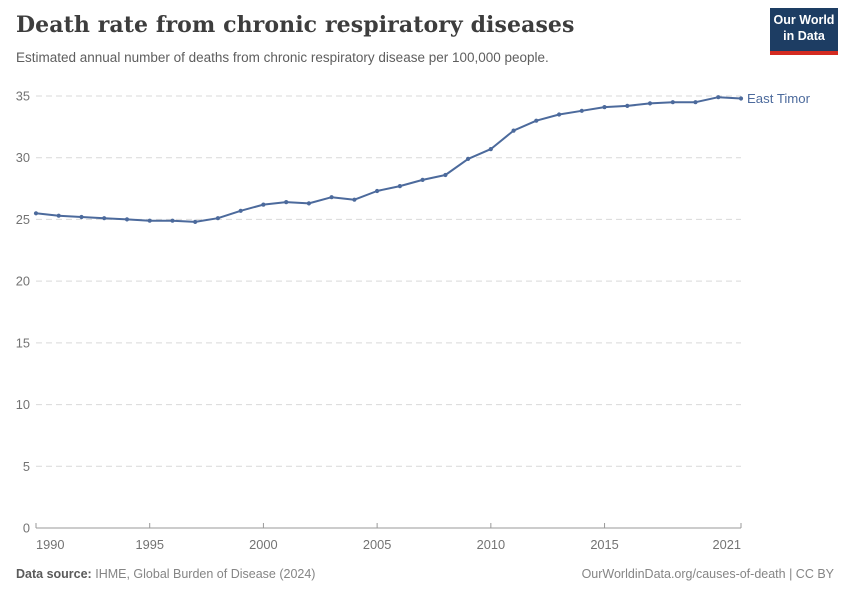  I want to click on data-point-2007, so click(422, 179).